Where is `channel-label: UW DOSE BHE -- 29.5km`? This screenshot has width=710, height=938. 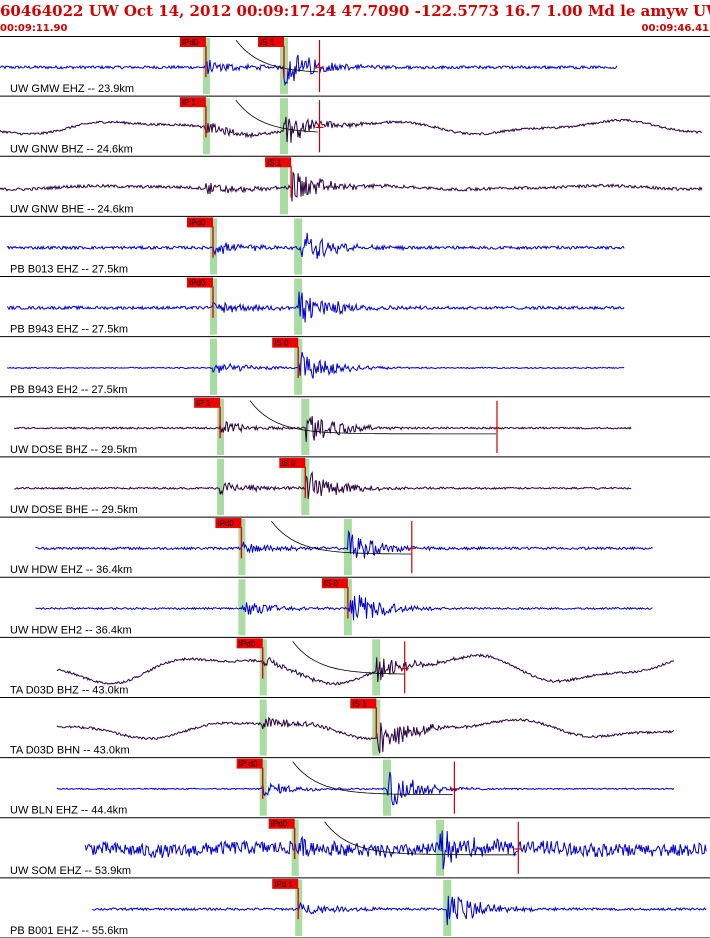 channel-label: UW DOSE BHE -- 29.5km is located at coordinates (74, 510).